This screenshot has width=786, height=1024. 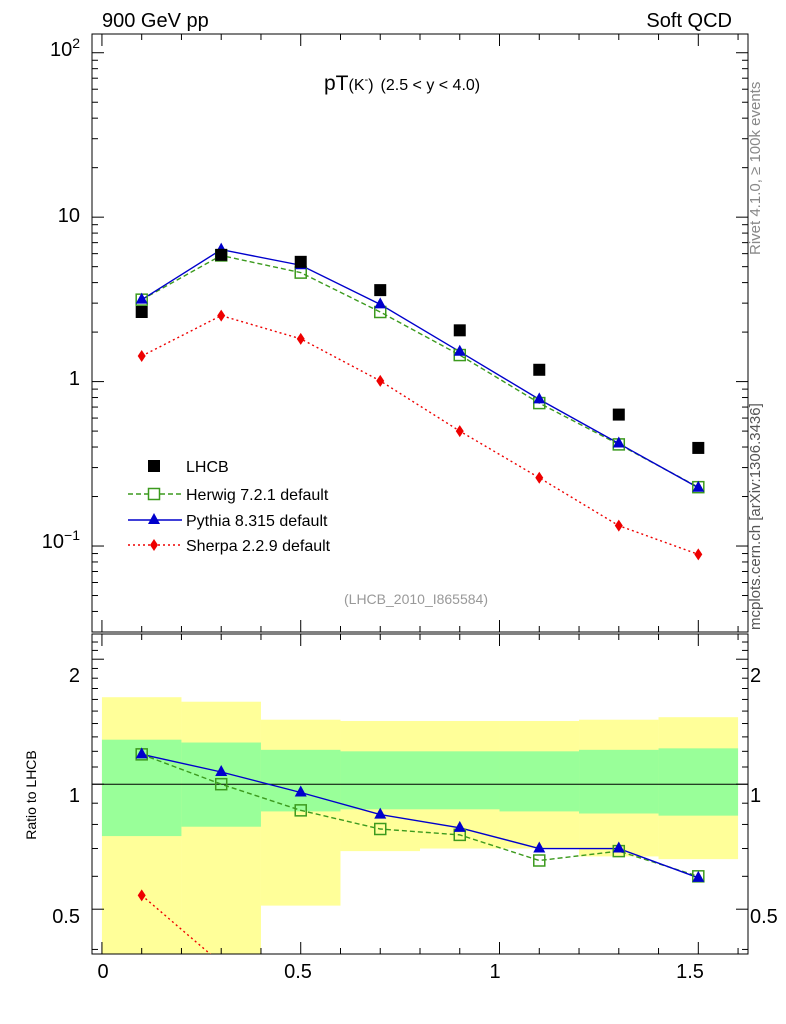 I want to click on rivet-version-label: Rivet 4.1.0, ≥ 100k events, so click(x=755, y=168).